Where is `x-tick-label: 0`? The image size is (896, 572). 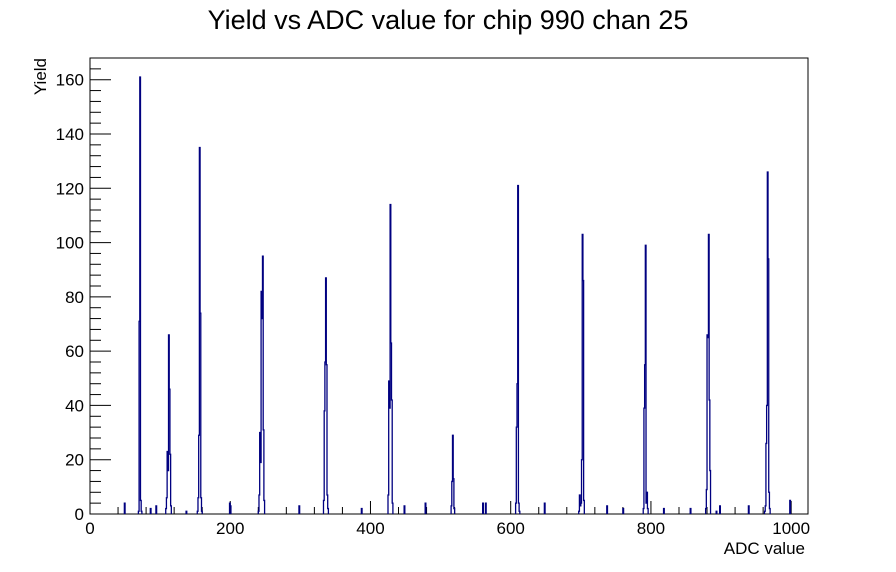
x-tick-label: 0 is located at coordinates (89, 528).